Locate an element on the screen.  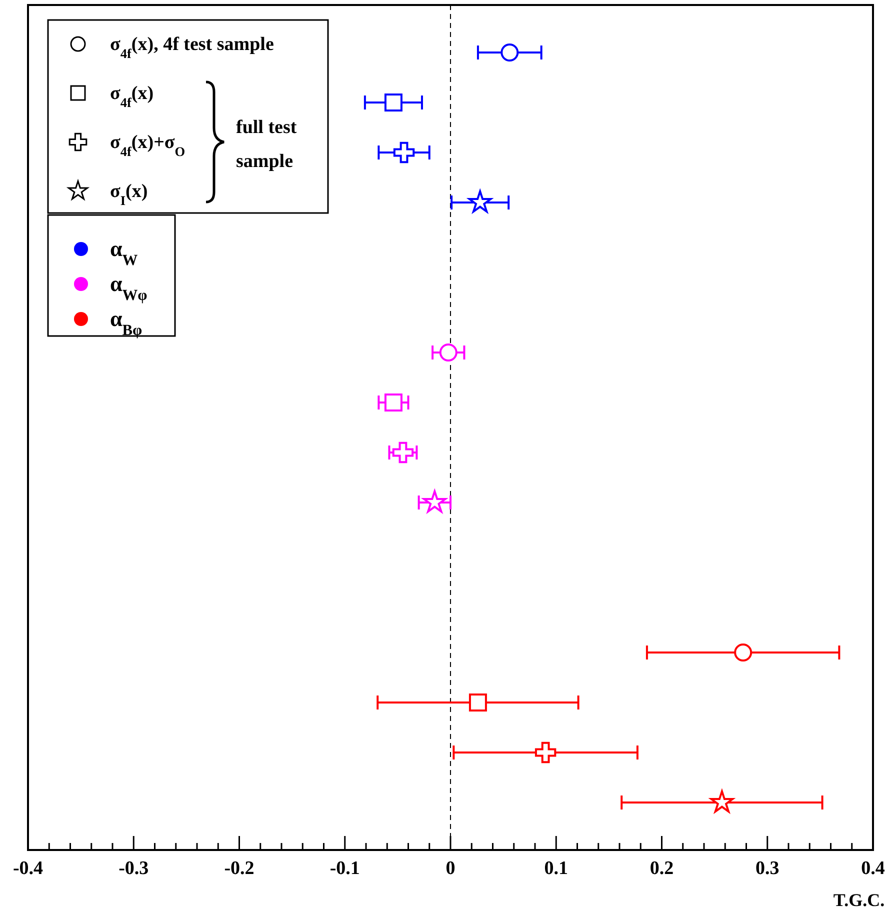
legend-label: α$_{Wφ}$ is located at coordinates (129, 287).